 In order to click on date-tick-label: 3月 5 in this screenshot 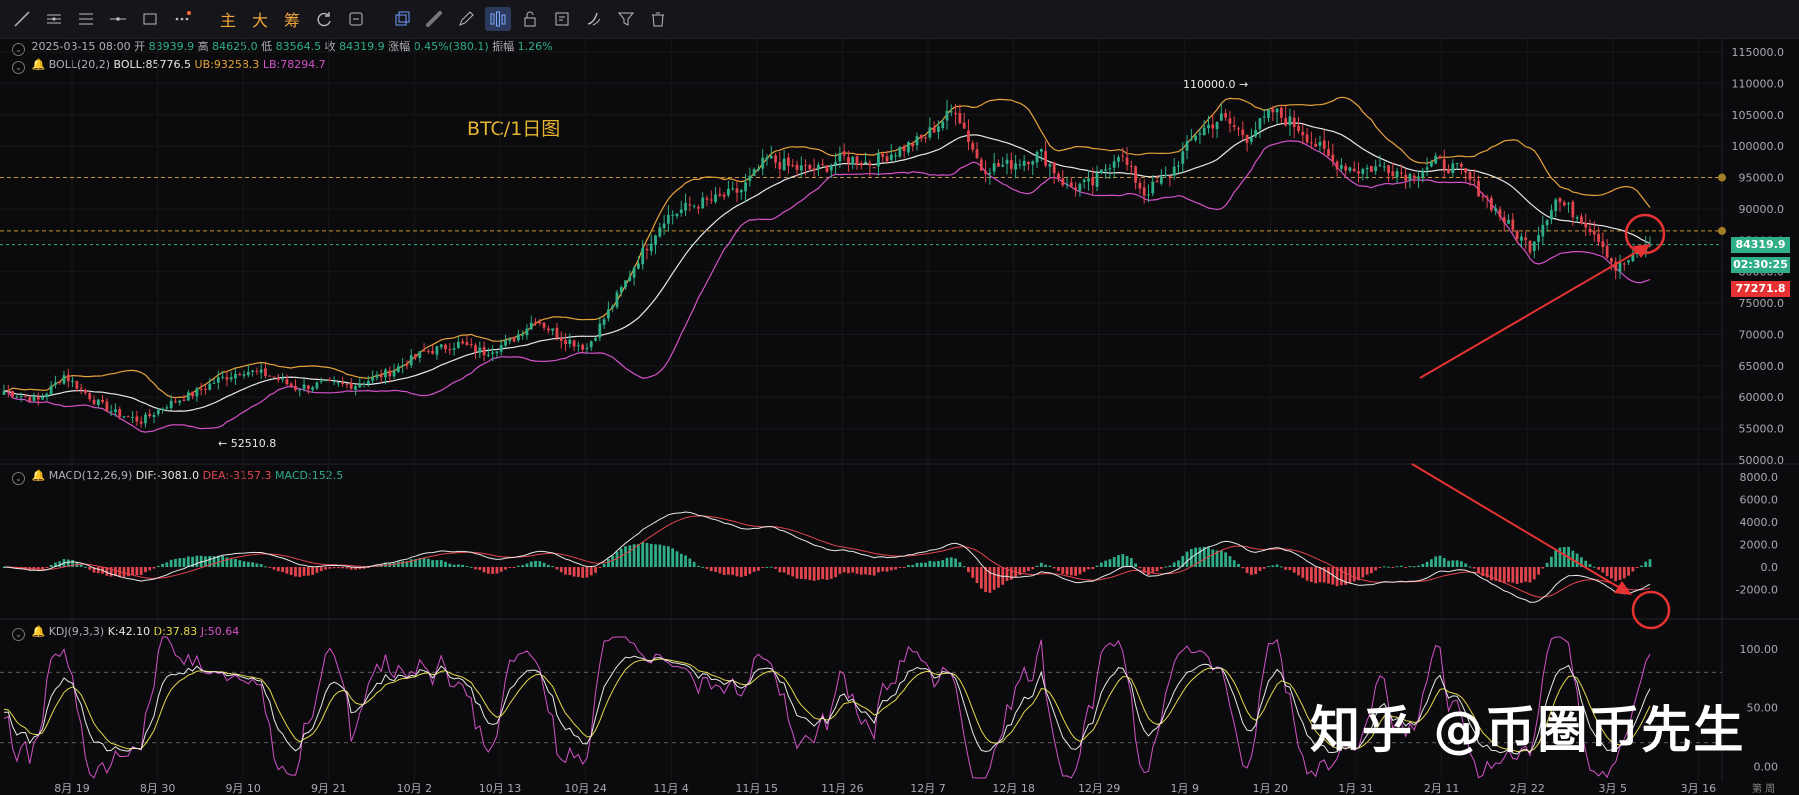, I will do `click(1613, 788)`.